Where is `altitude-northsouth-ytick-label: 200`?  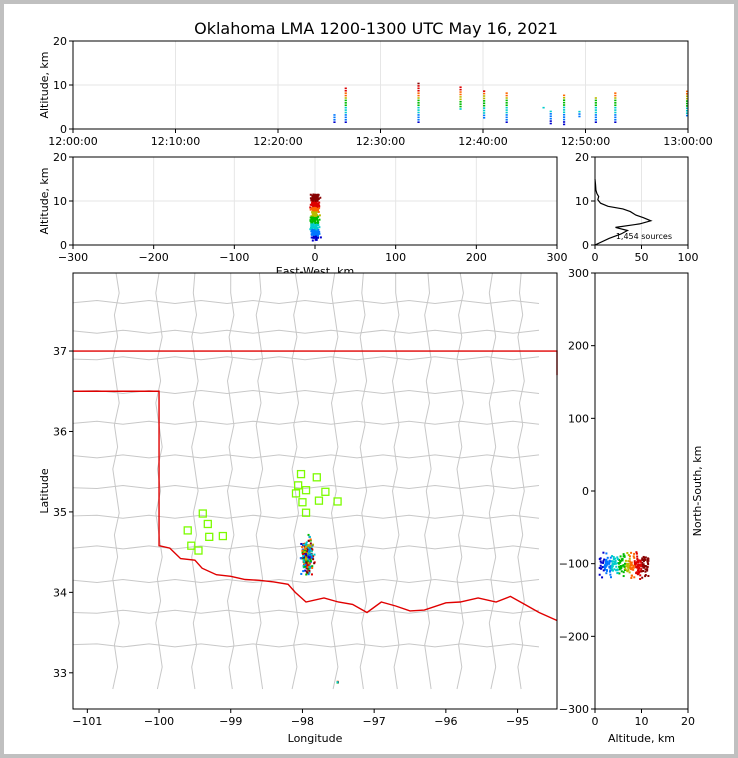 altitude-northsouth-ytick-label: 200 is located at coordinates (578, 346).